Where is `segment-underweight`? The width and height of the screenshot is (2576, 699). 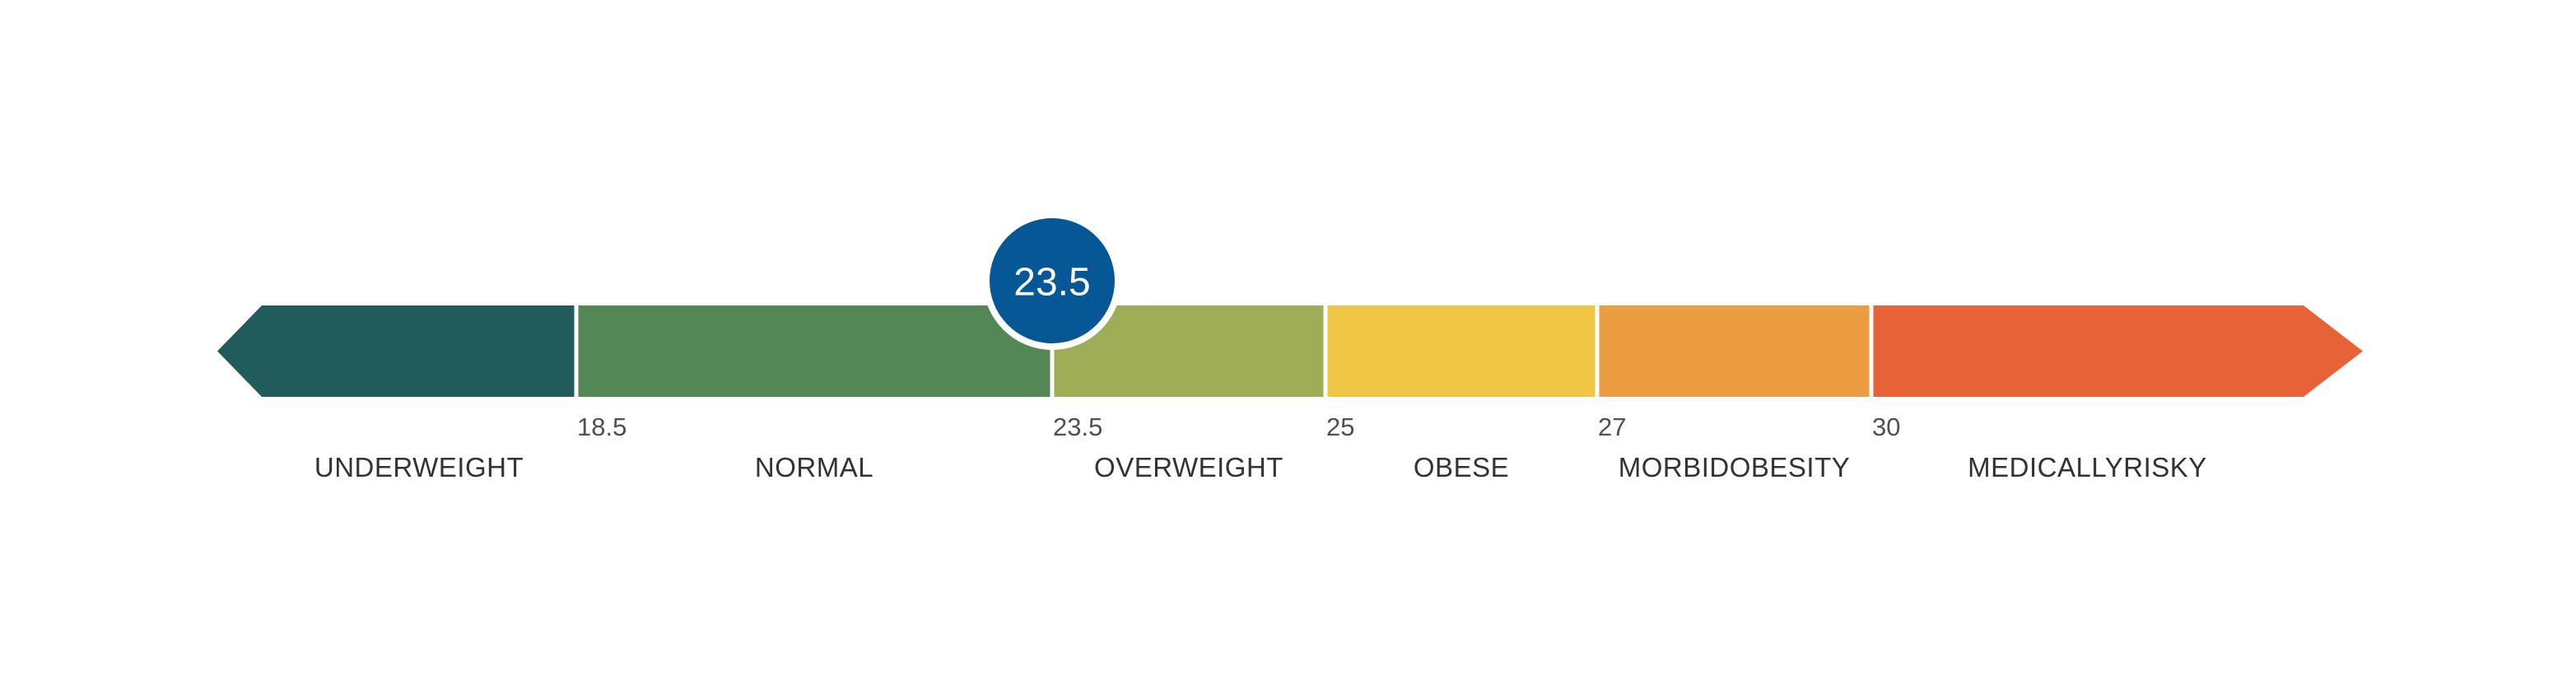 segment-underweight is located at coordinates (396, 351).